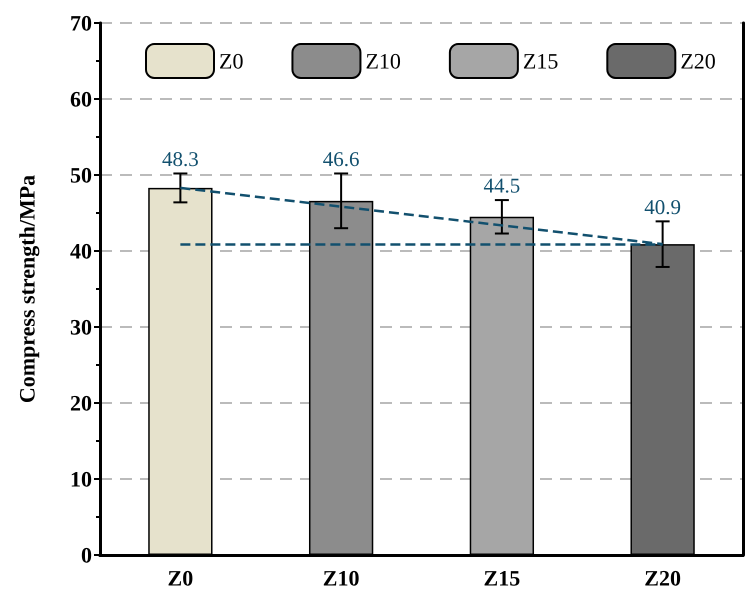 This screenshot has width=747, height=595. I want to click on y-axis-title: Compress strength/MPa, so click(27, 289).